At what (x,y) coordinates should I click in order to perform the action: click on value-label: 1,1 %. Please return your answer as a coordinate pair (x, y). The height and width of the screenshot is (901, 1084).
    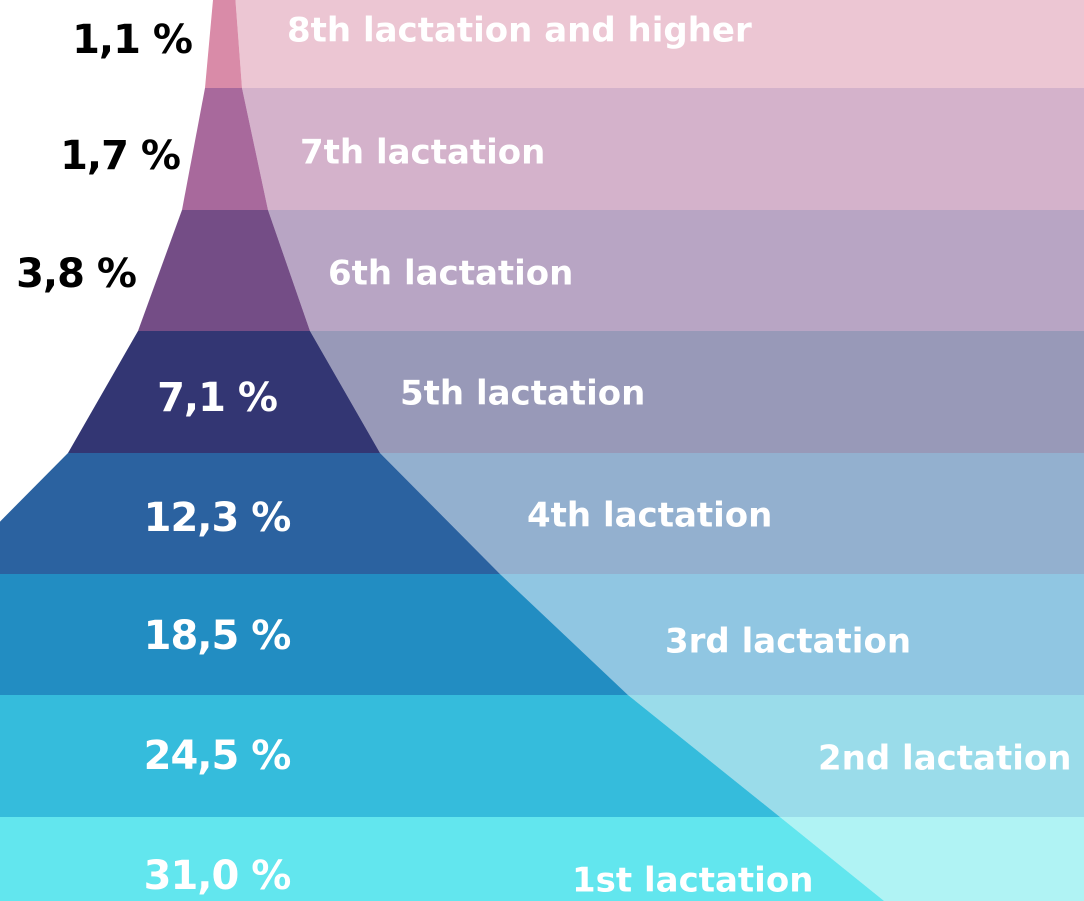
    Looking at the image, I should click on (132, 40).